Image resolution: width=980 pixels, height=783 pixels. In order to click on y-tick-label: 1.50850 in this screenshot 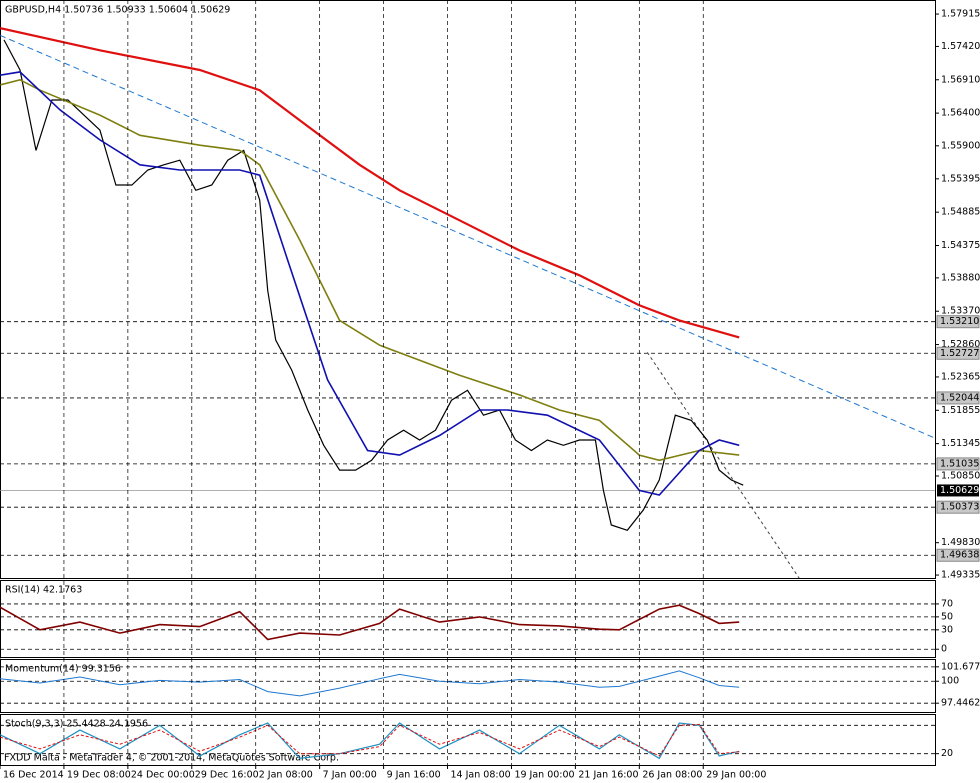, I will do `click(960, 476)`.